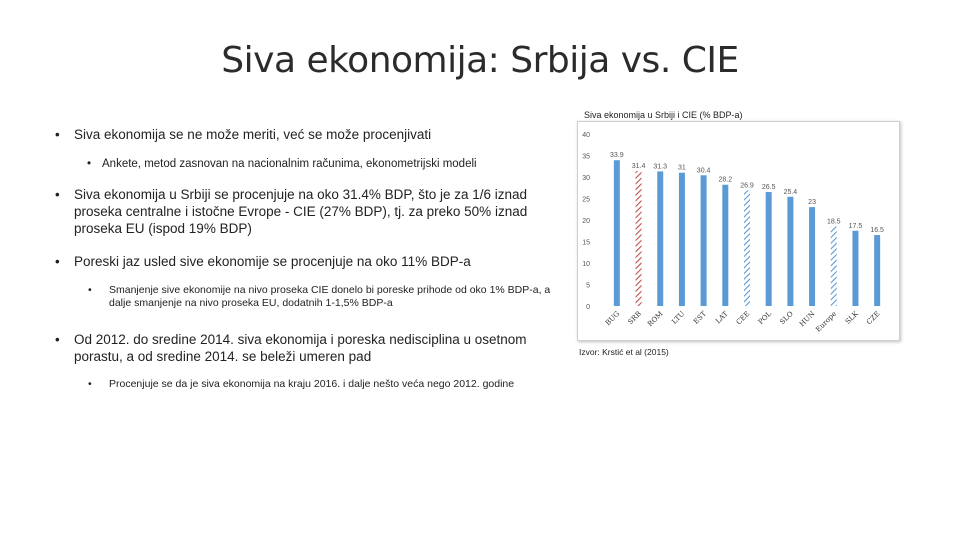 The width and height of the screenshot is (960, 540). What do you see at coordinates (877, 270) in the screenshot?
I see `bar-cze` at bounding box center [877, 270].